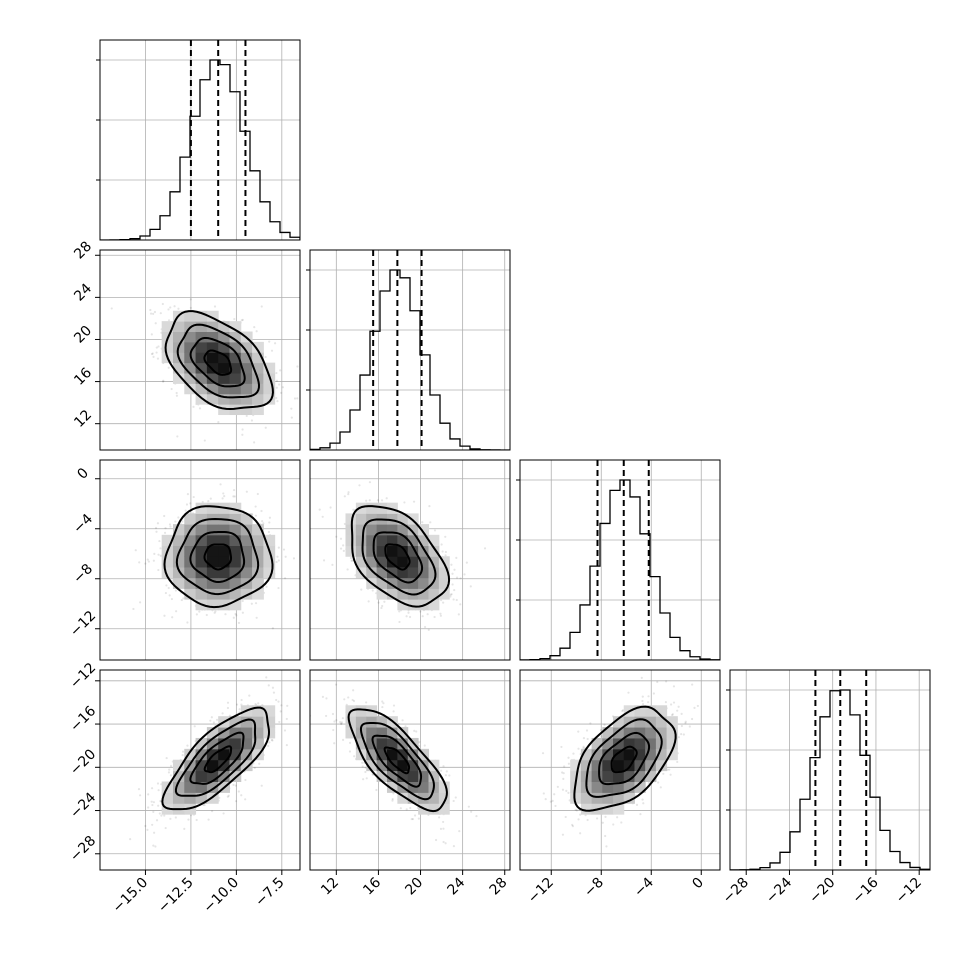  I want to click on x-tick-label: −15.0, so click(131, 896).